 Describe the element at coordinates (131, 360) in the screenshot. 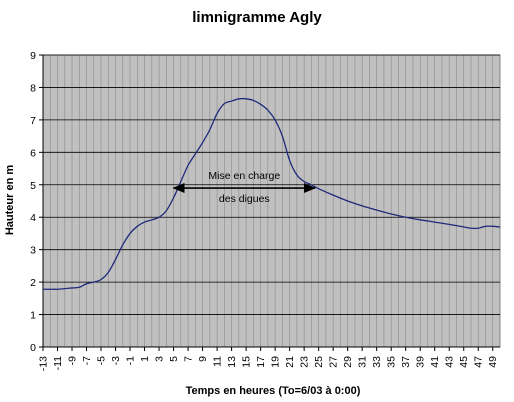

I see `x-tick-label: -1` at that location.